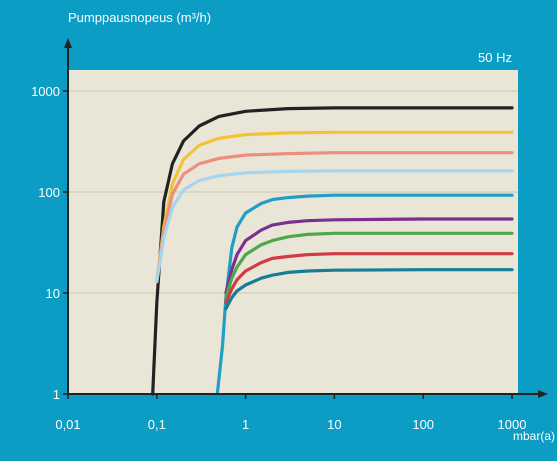 The image size is (557, 461). I want to click on x-axis-label: mbar(a), so click(534, 436).